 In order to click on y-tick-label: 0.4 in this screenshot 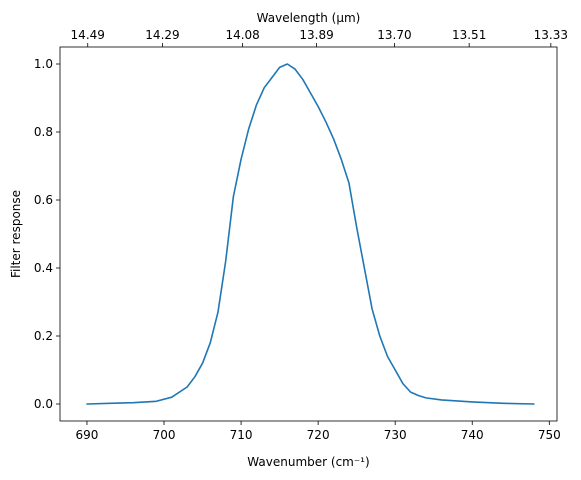, I will do `click(43, 268)`.